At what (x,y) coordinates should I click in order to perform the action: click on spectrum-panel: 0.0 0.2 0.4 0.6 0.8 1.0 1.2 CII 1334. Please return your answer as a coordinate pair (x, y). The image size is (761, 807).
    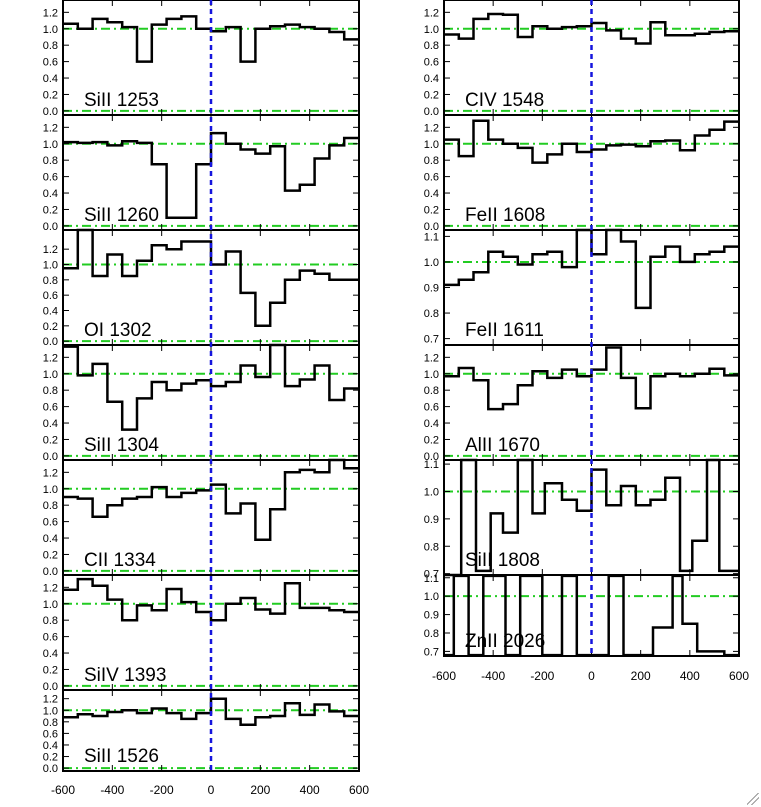
    Looking at the image, I should click on (201, 518).